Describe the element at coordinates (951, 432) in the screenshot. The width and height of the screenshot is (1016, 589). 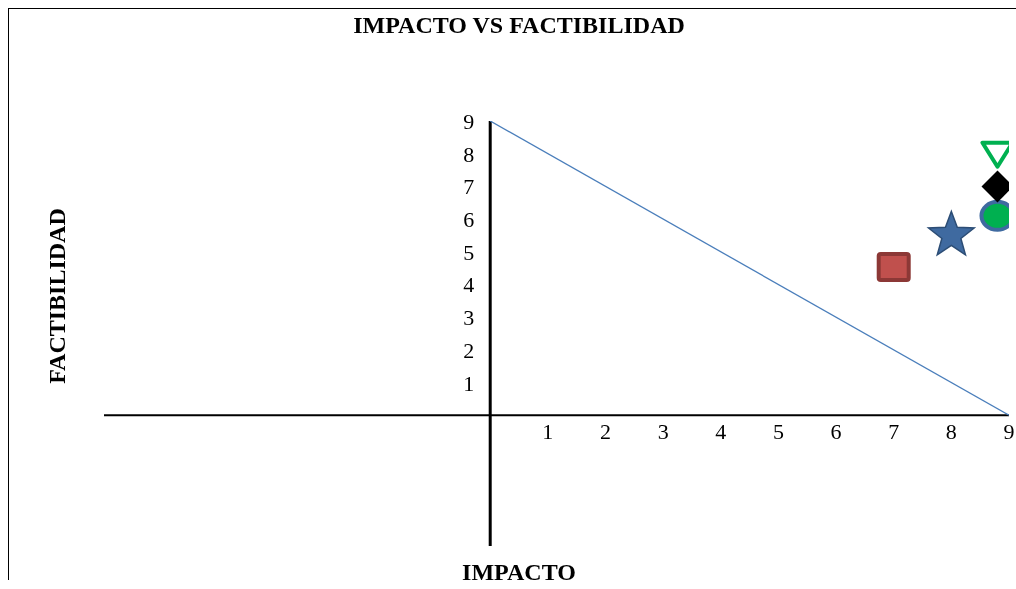
I see `x-tick-label: 8` at that location.